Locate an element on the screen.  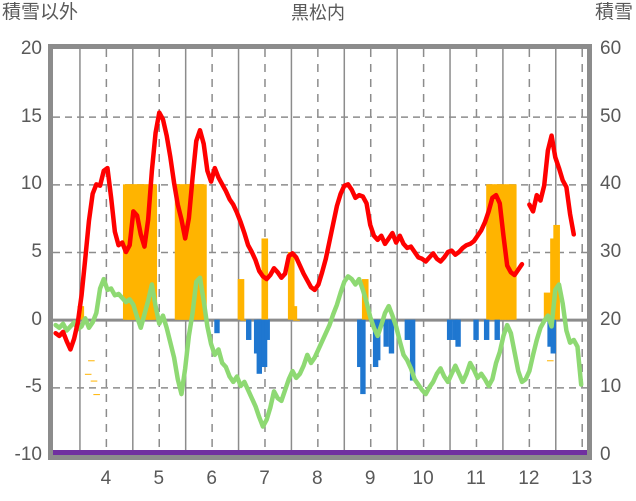
bottom-tick-9: 9 is located at coordinates (370, 478).